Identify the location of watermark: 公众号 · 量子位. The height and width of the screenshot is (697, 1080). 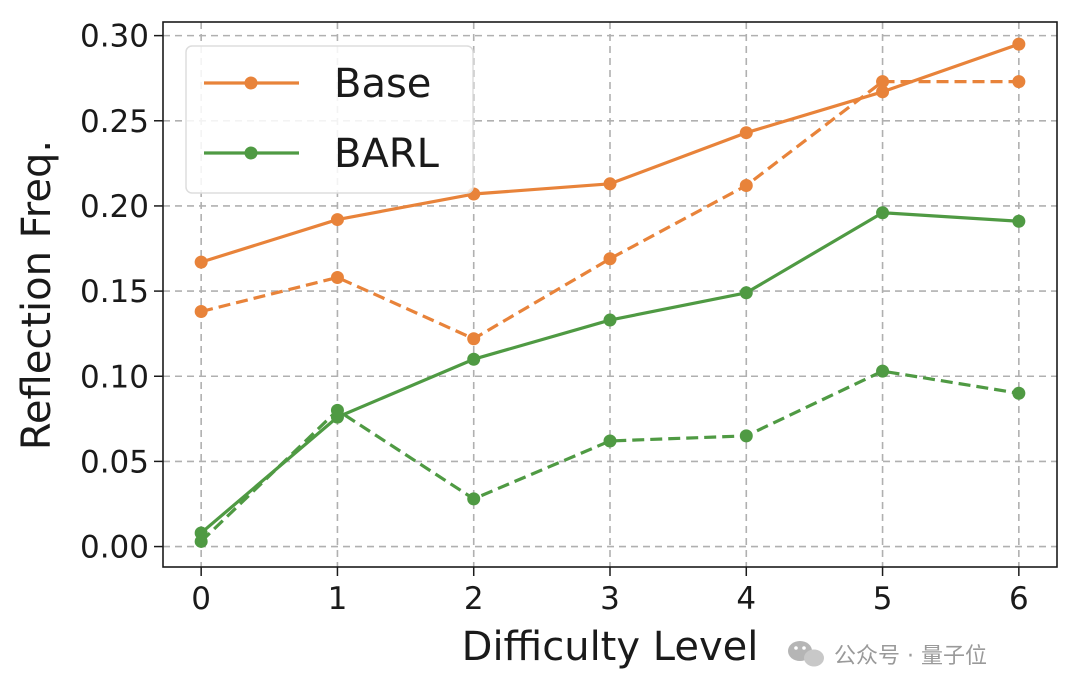
(887, 655).